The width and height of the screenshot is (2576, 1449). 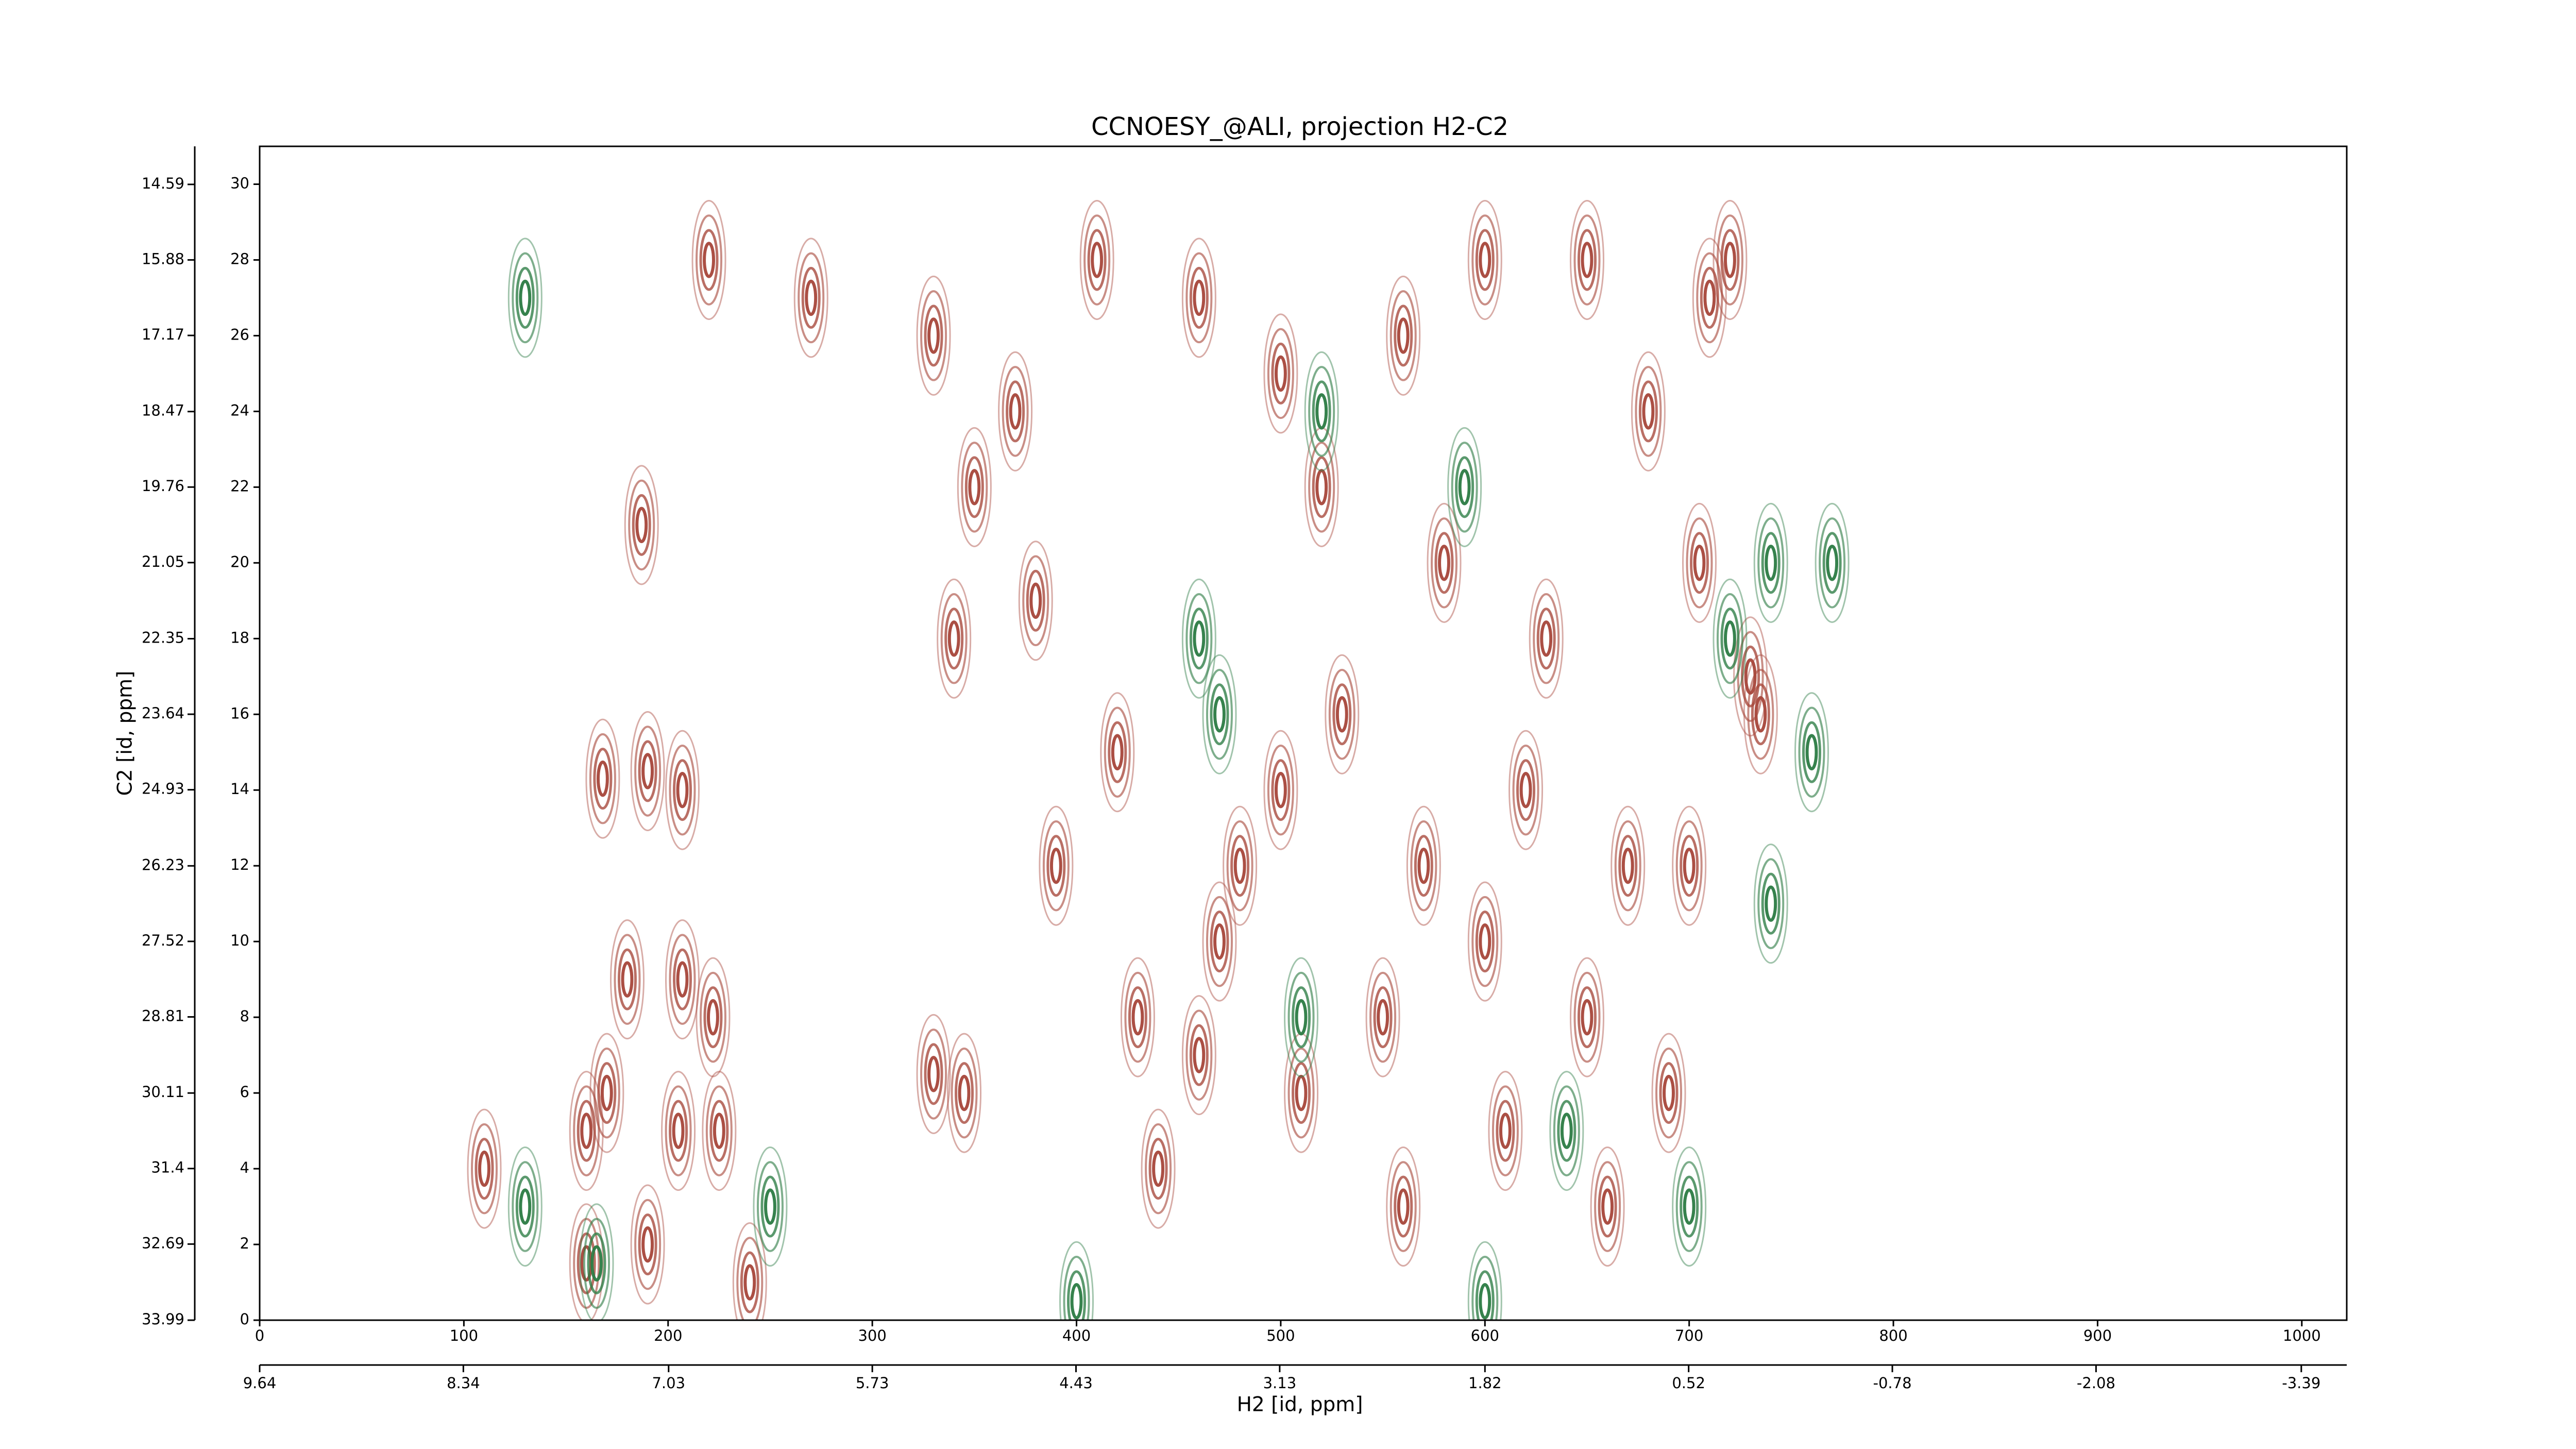 What do you see at coordinates (163, 864) in the screenshot?
I see `y2-tick-label: 26.23` at bounding box center [163, 864].